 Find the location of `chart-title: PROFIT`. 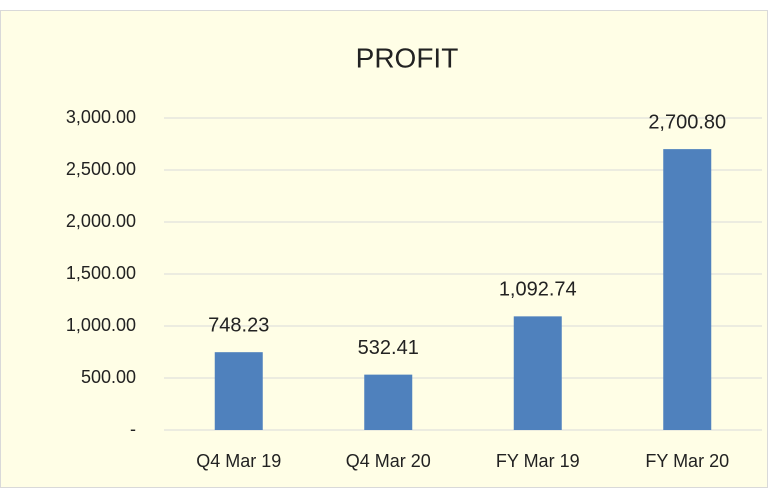

chart-title: PROFIT is located at coordinates (407, 57).